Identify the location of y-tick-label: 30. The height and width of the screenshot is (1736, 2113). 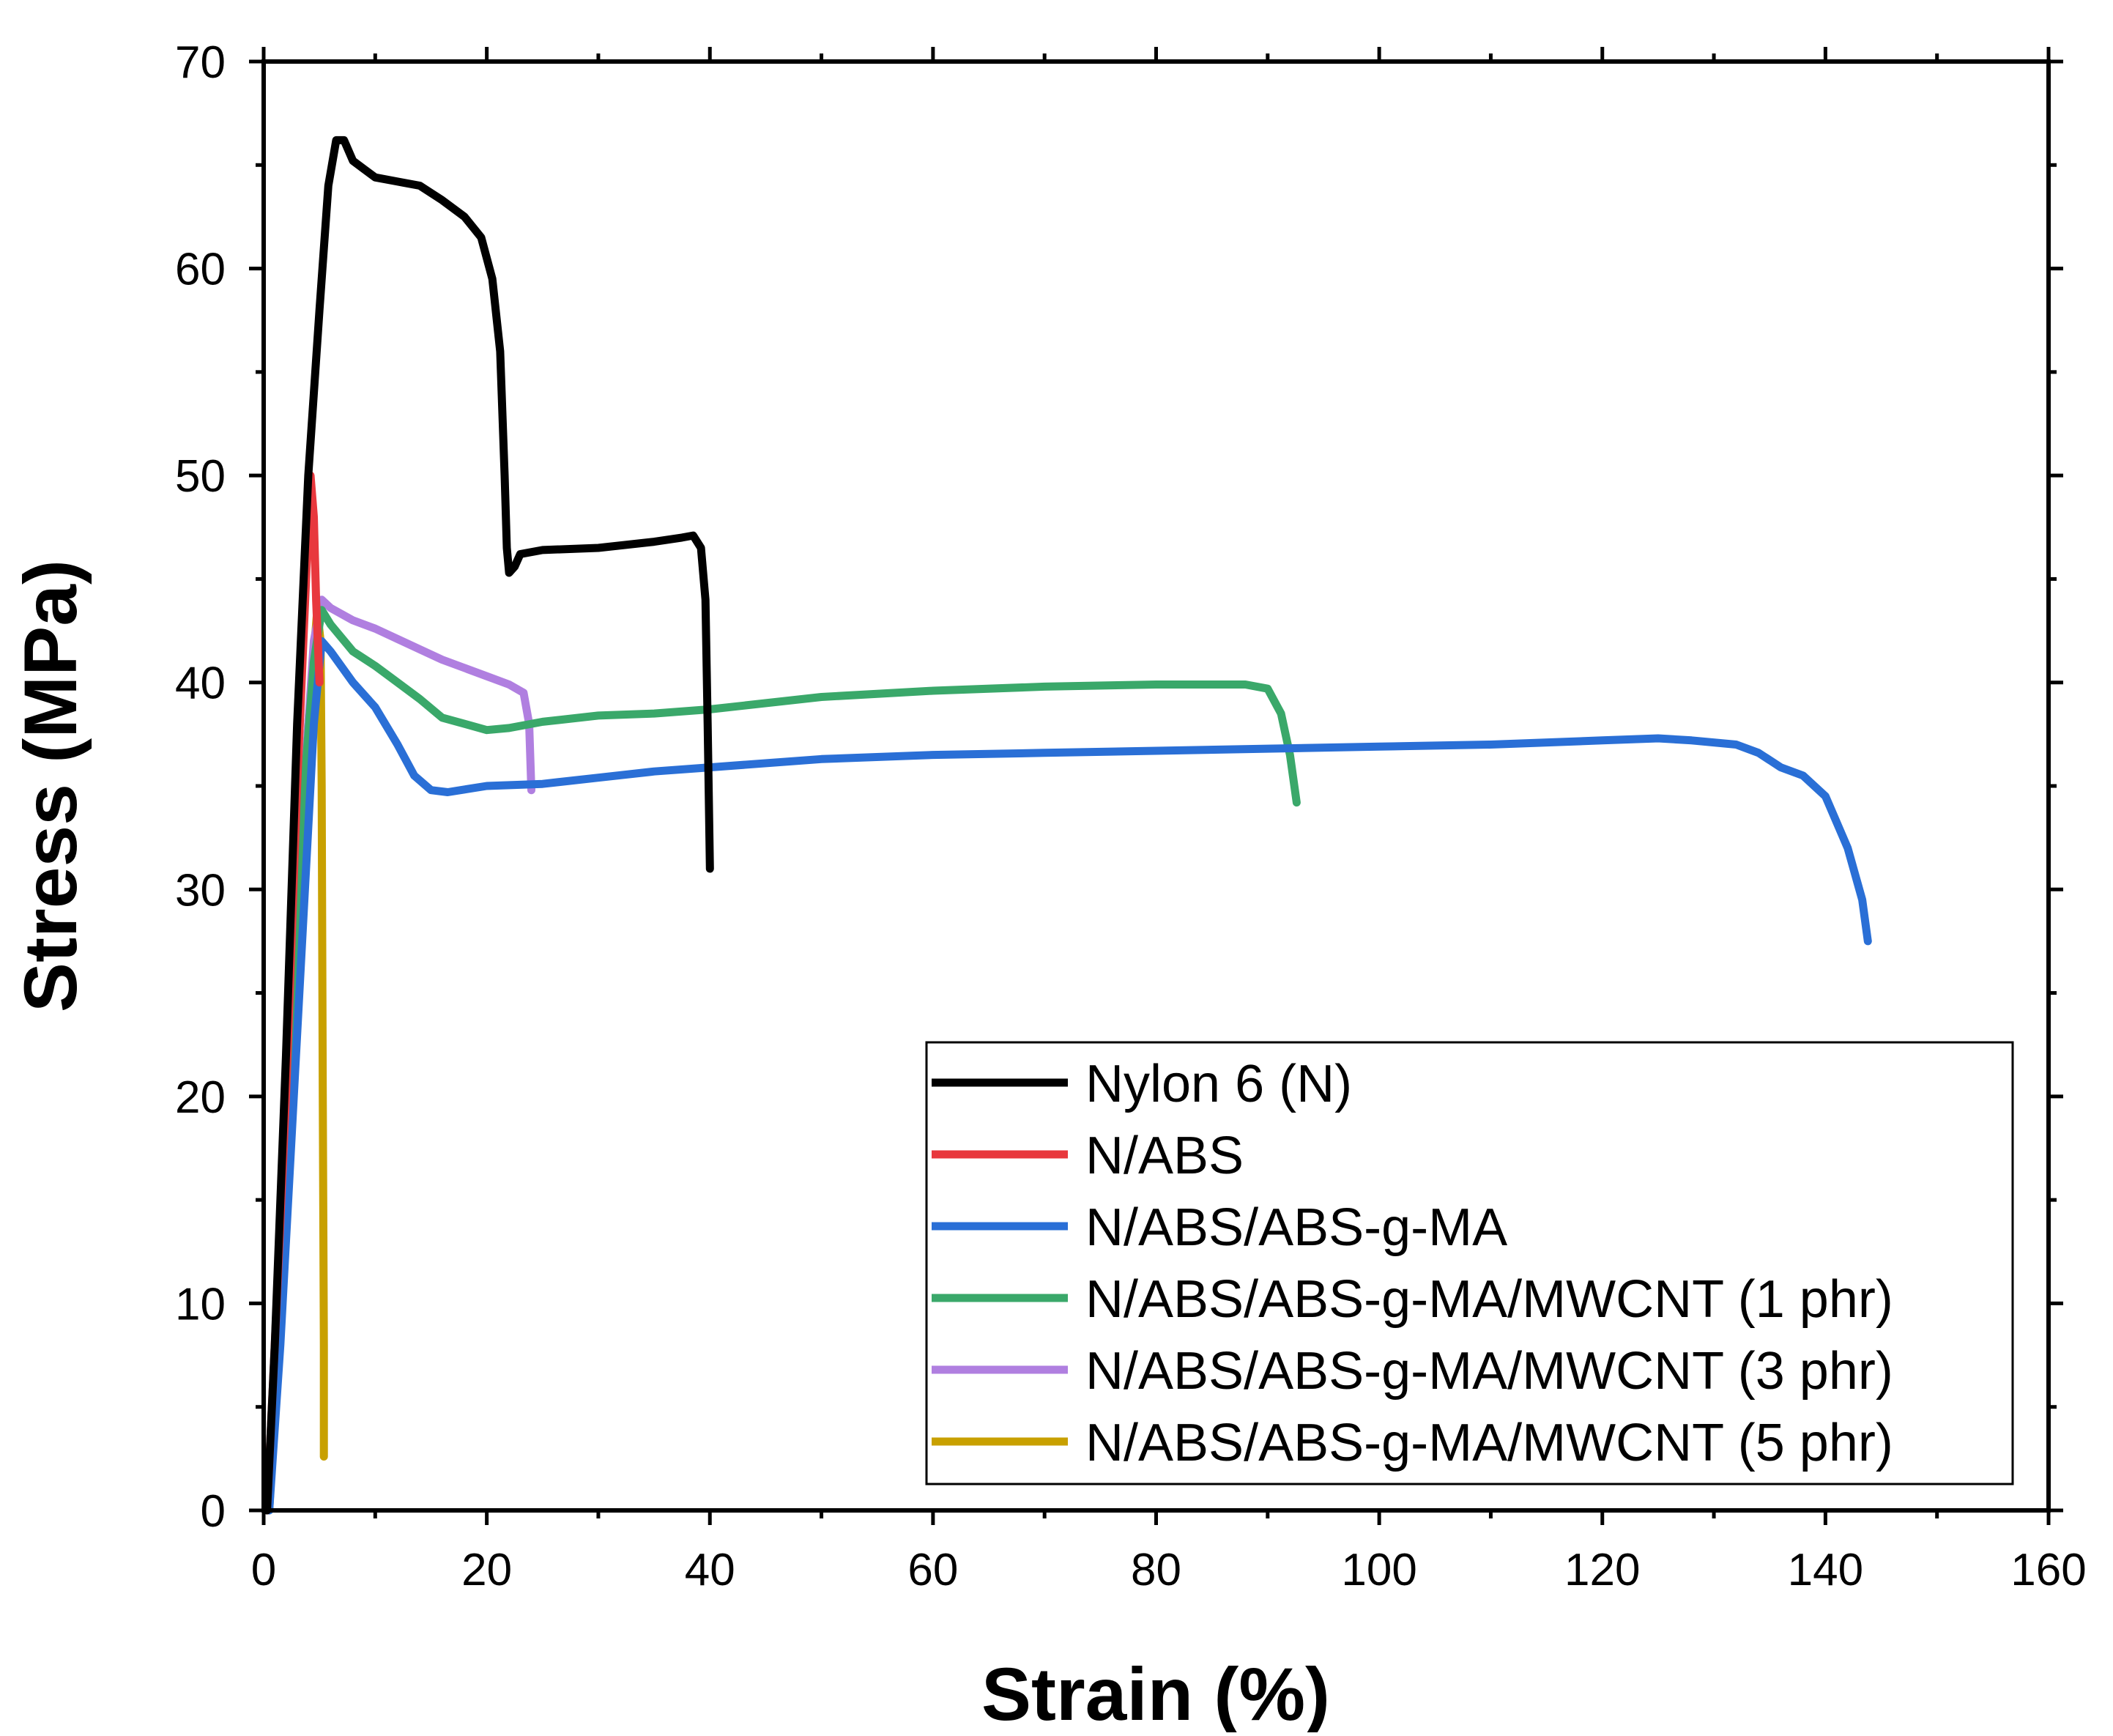
(201, 891).